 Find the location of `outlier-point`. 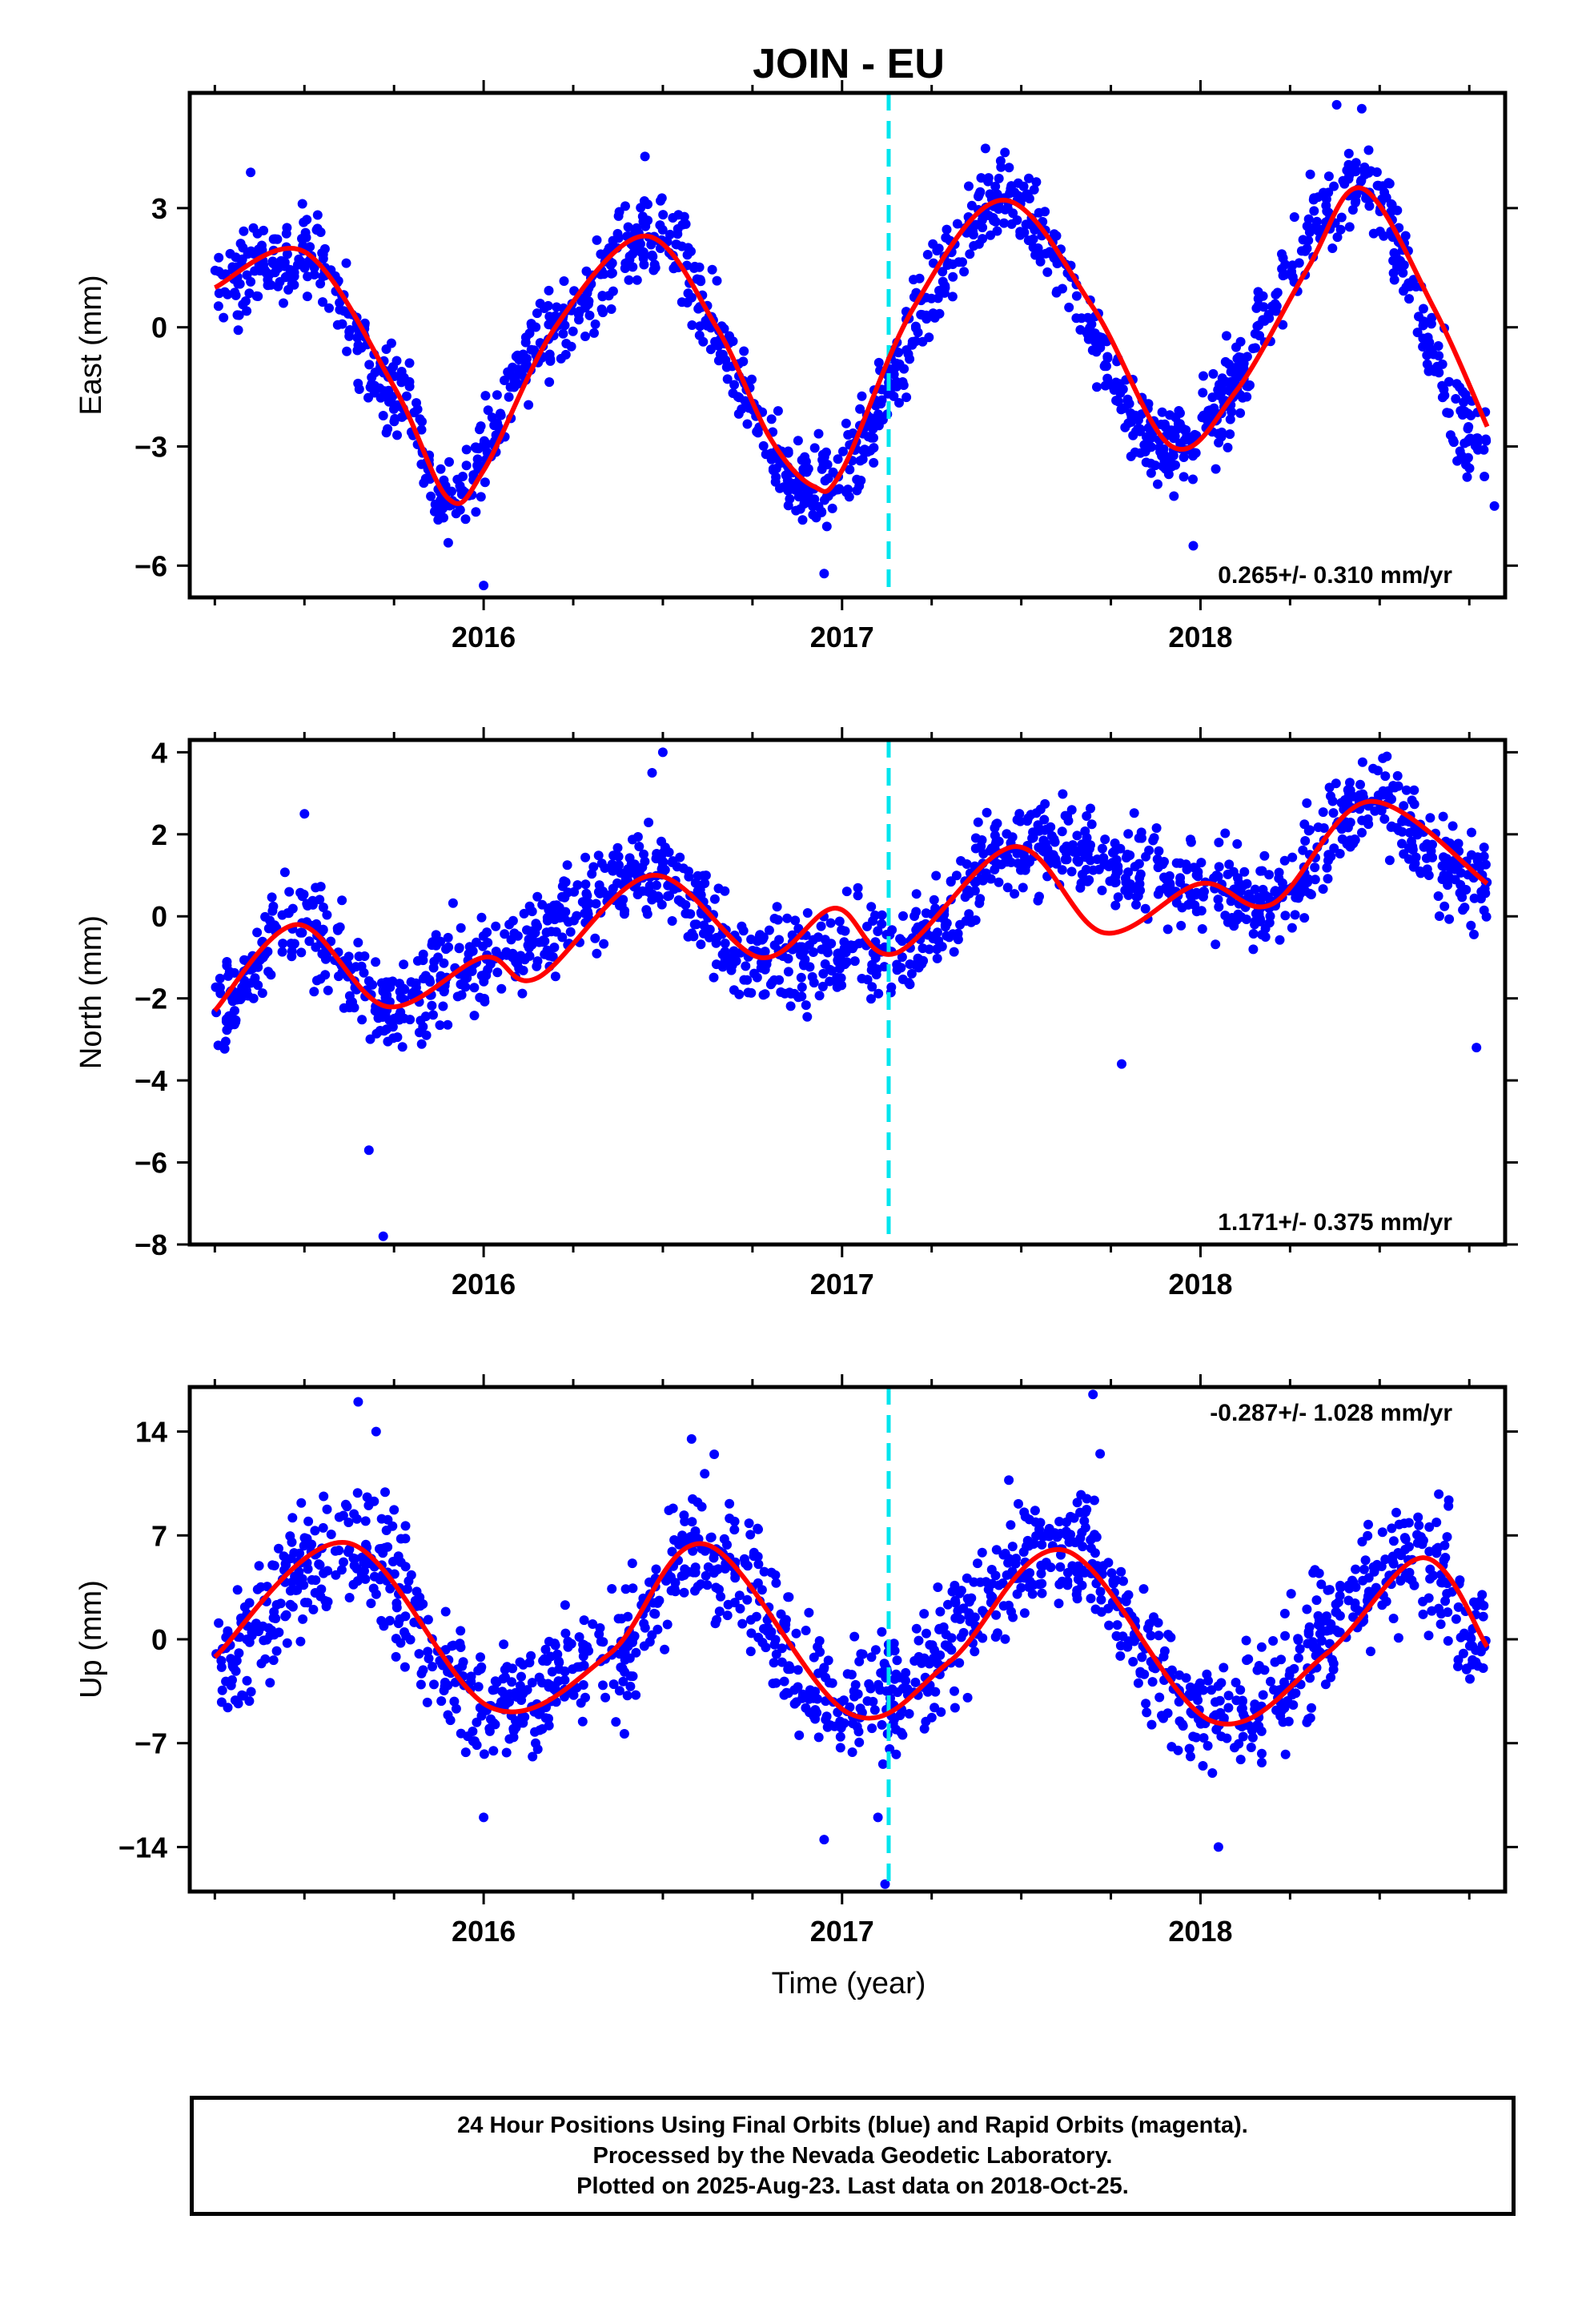

outlier-point is located at coordinates (304, 814).